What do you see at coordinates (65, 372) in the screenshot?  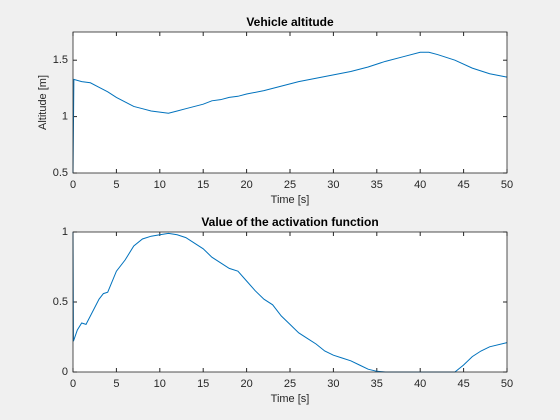 I see `y-tick-label: 0` at bounding box center [65, 372].